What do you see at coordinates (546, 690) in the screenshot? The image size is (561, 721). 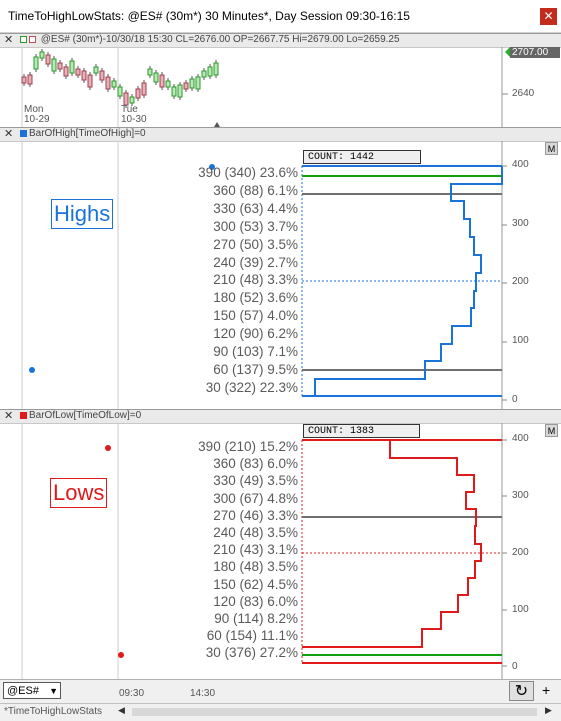 I see `add-button: +` at bounding box center [546, 690].